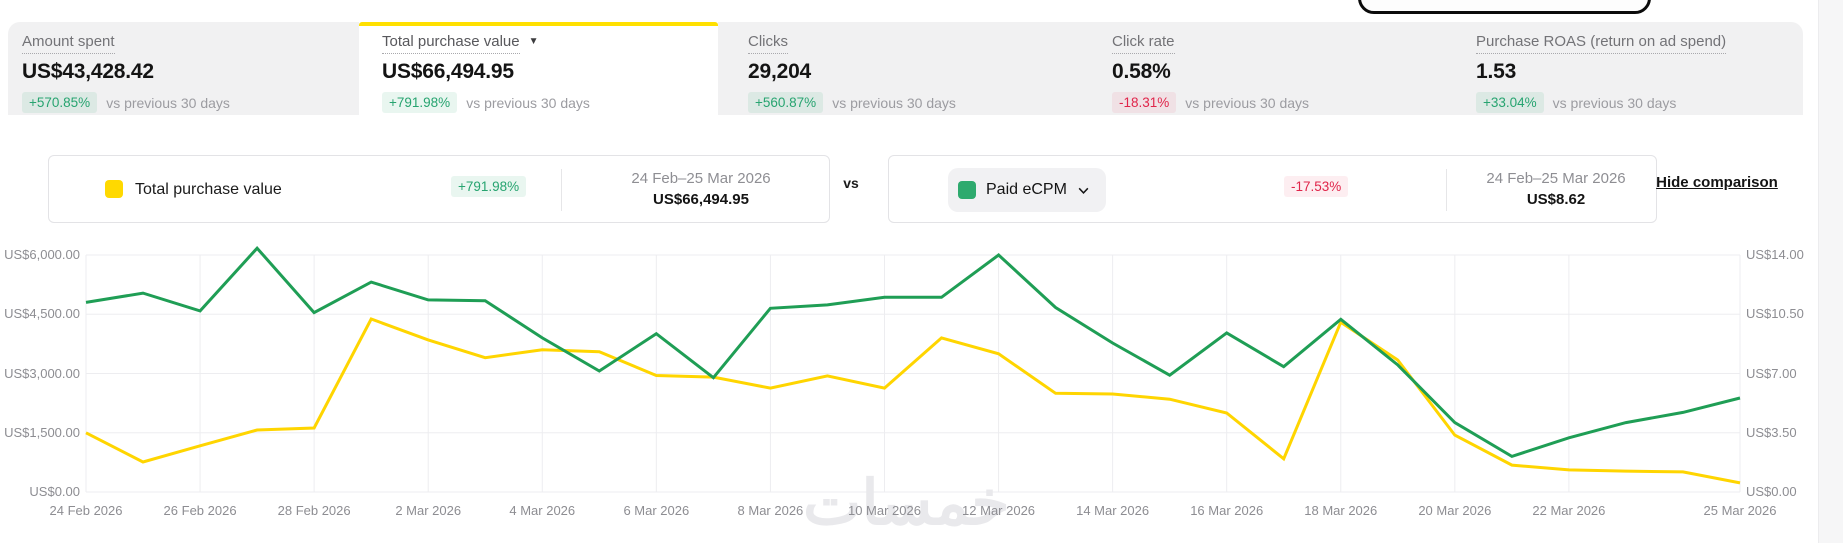 This screenshot has width=1843, height=543. I want to click on metric-label: Total purchase value, so click(451, 44).